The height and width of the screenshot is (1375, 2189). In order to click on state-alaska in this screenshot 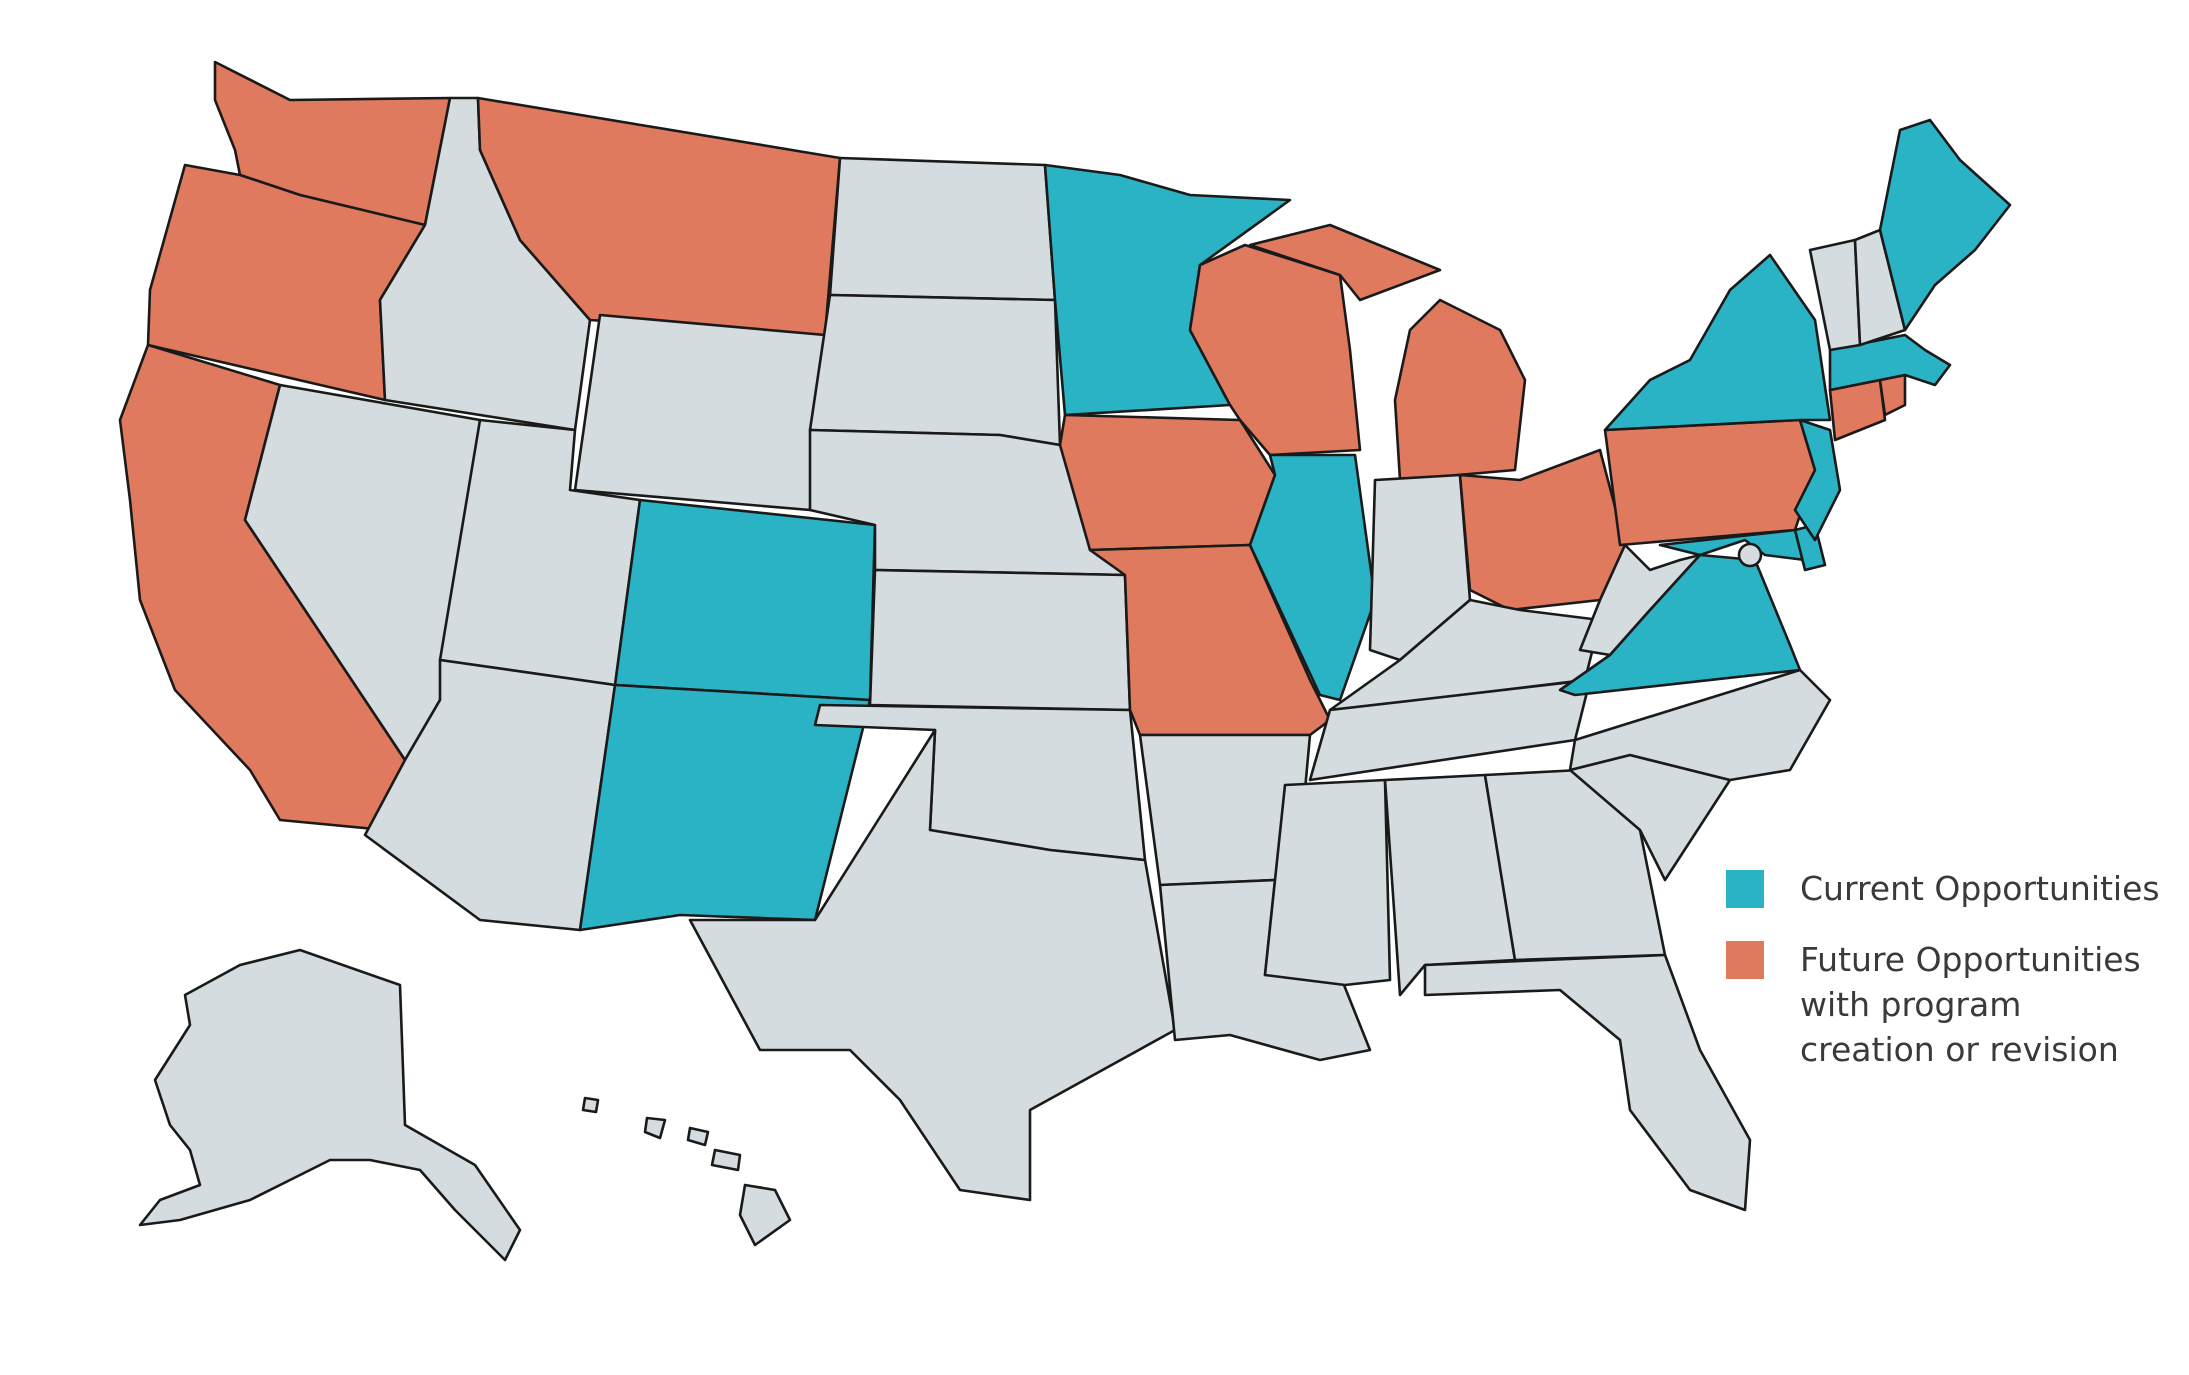, I will do `click(330, 1105)`.